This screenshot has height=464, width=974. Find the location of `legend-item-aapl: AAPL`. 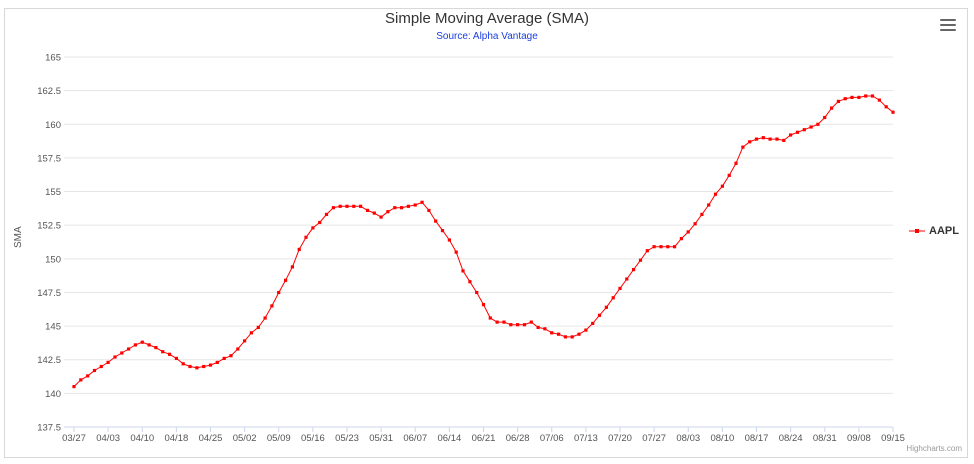

legend-item-aapl: AAPL is located at coordinates (934, 231).